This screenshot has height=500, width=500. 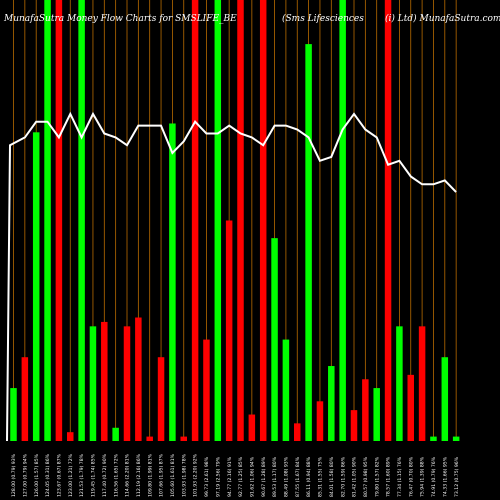 I want to click on x-tick-label: 86.11 (0.94) 88%, so click(x=309, y=476).